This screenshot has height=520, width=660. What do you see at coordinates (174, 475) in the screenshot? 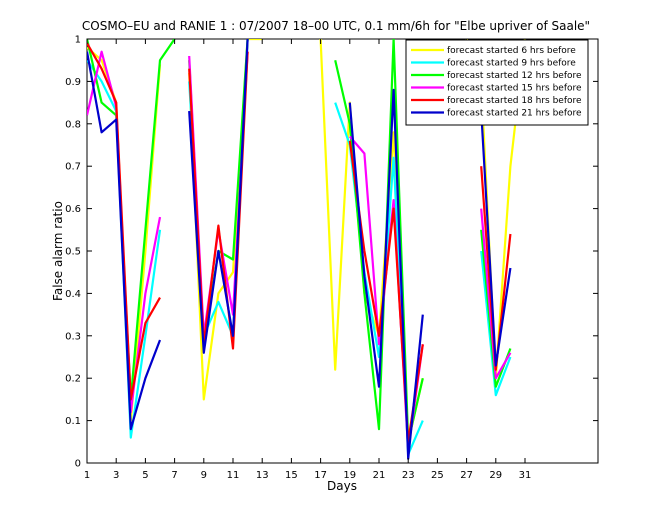
I see `x-tick-label: 7` at bounding box center [174, 475].